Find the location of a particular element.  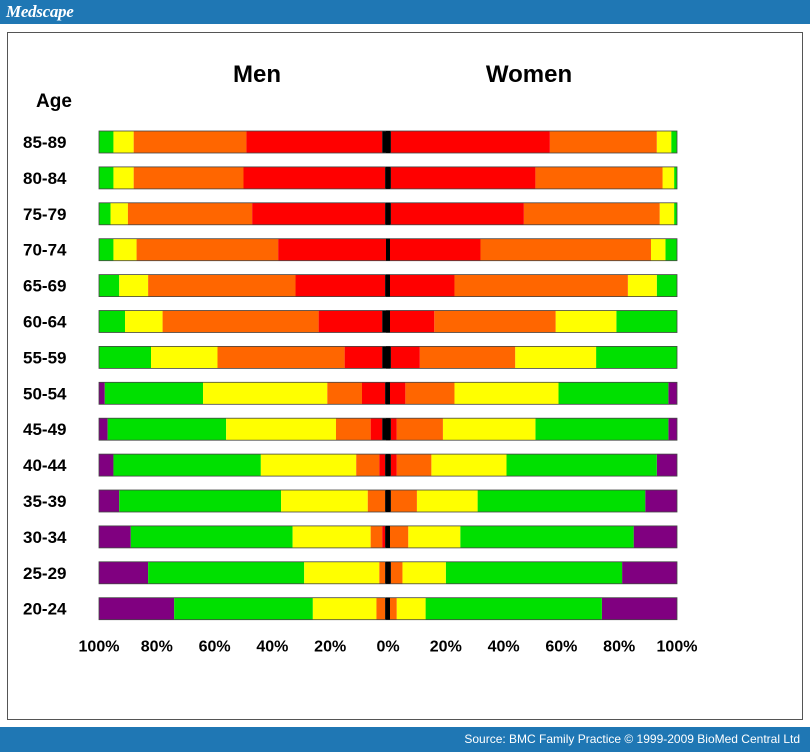

x-tick-label: 80% is located at coordinates (619, 647).